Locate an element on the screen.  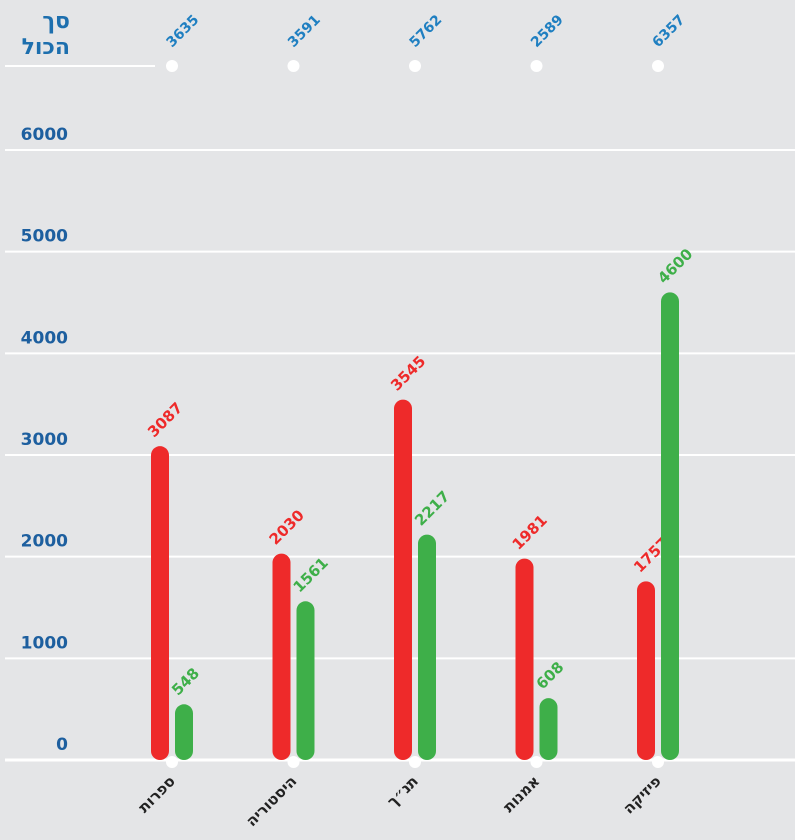
y-tick-label: 4000 is located at coordinates (44, 338).